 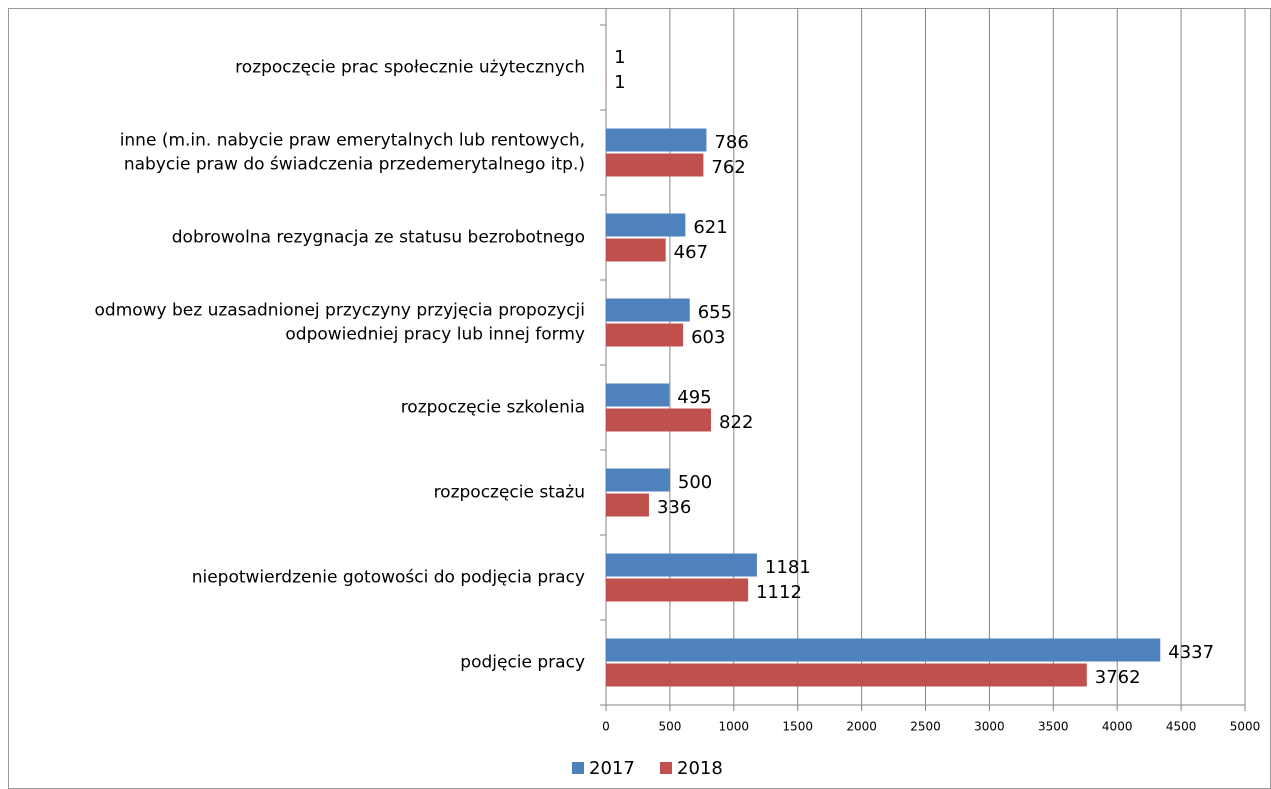 I want to click on legend-label: 2017, so click(x=612, y=768).